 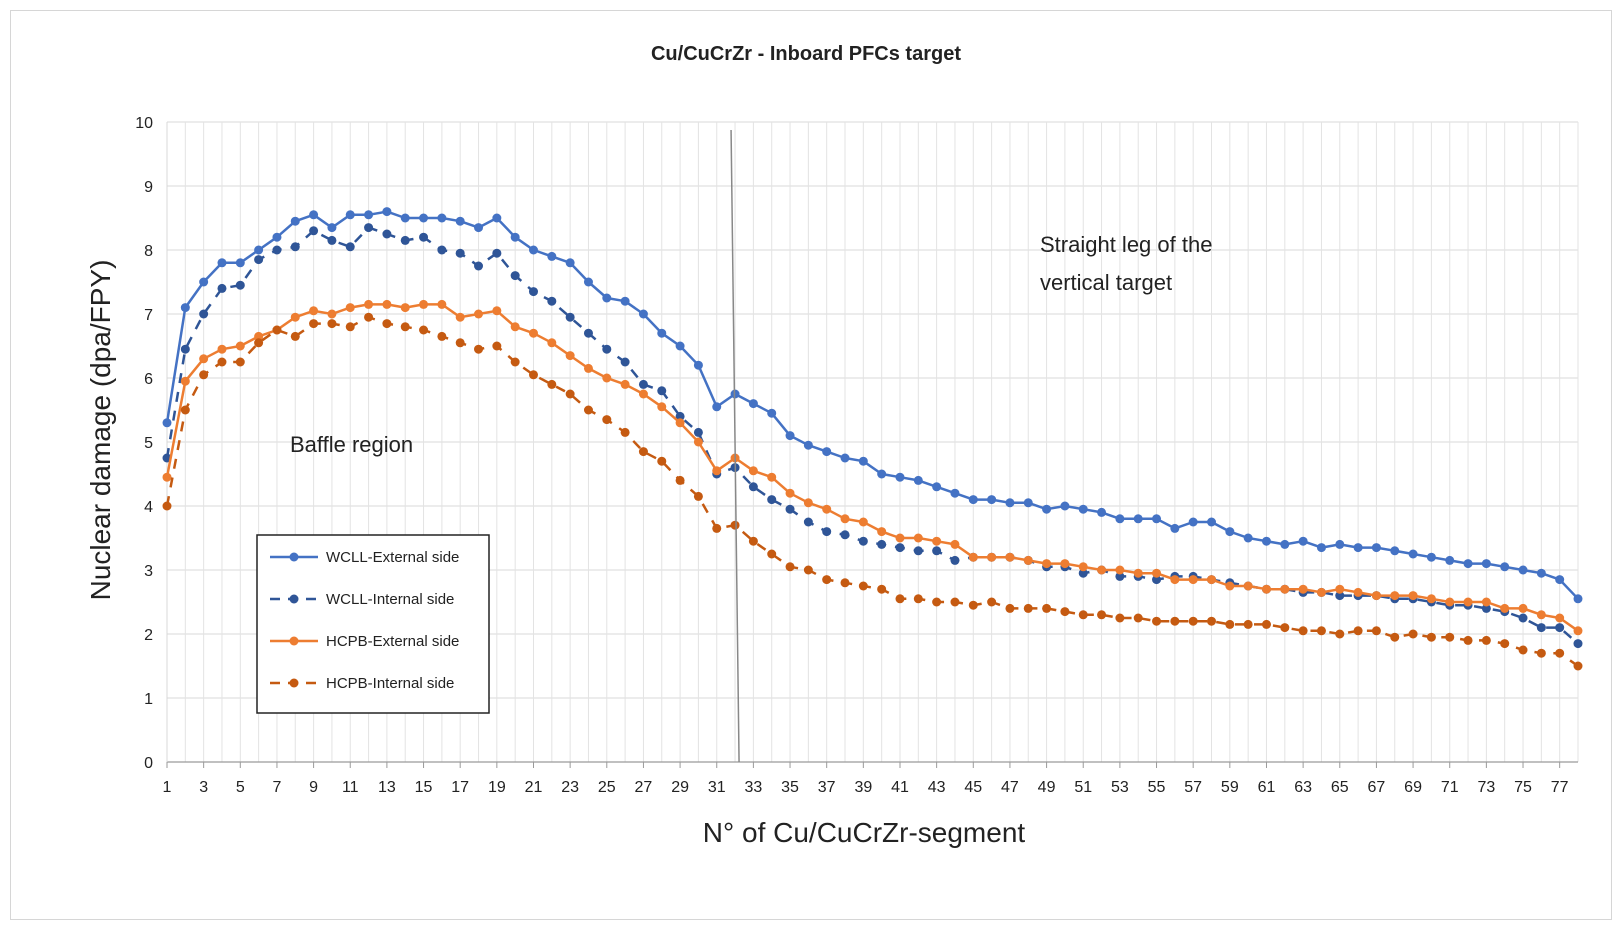 What do you see at coordinates (364, 557) in the screenshot?
I see `legend-item: WCLL-External side` at bounding box center [364, 557].